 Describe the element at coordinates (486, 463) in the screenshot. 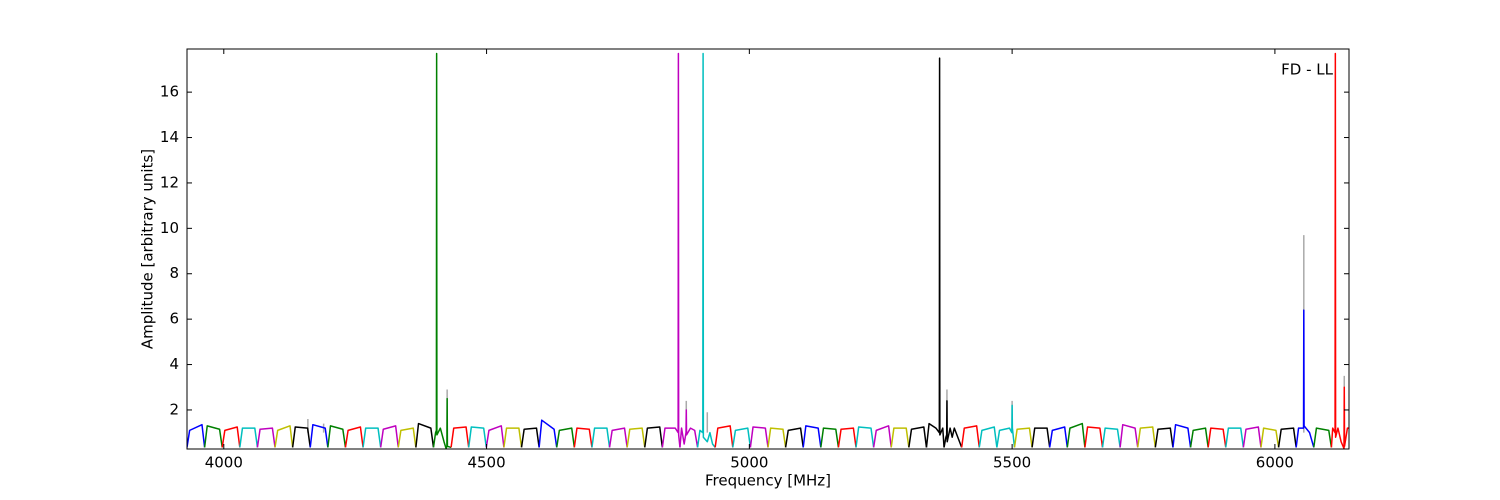

I see `x-tick-label: 4500` at that location.